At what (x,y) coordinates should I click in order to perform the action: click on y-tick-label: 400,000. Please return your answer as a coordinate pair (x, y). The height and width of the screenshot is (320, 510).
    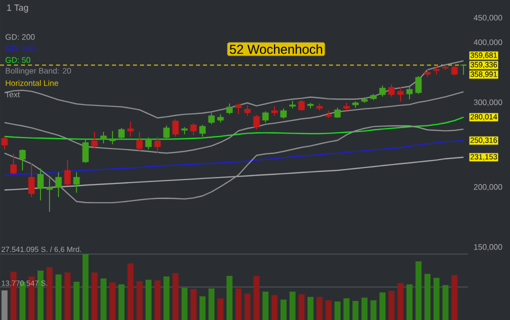
    Looking at the image, I should click on (488, 42).